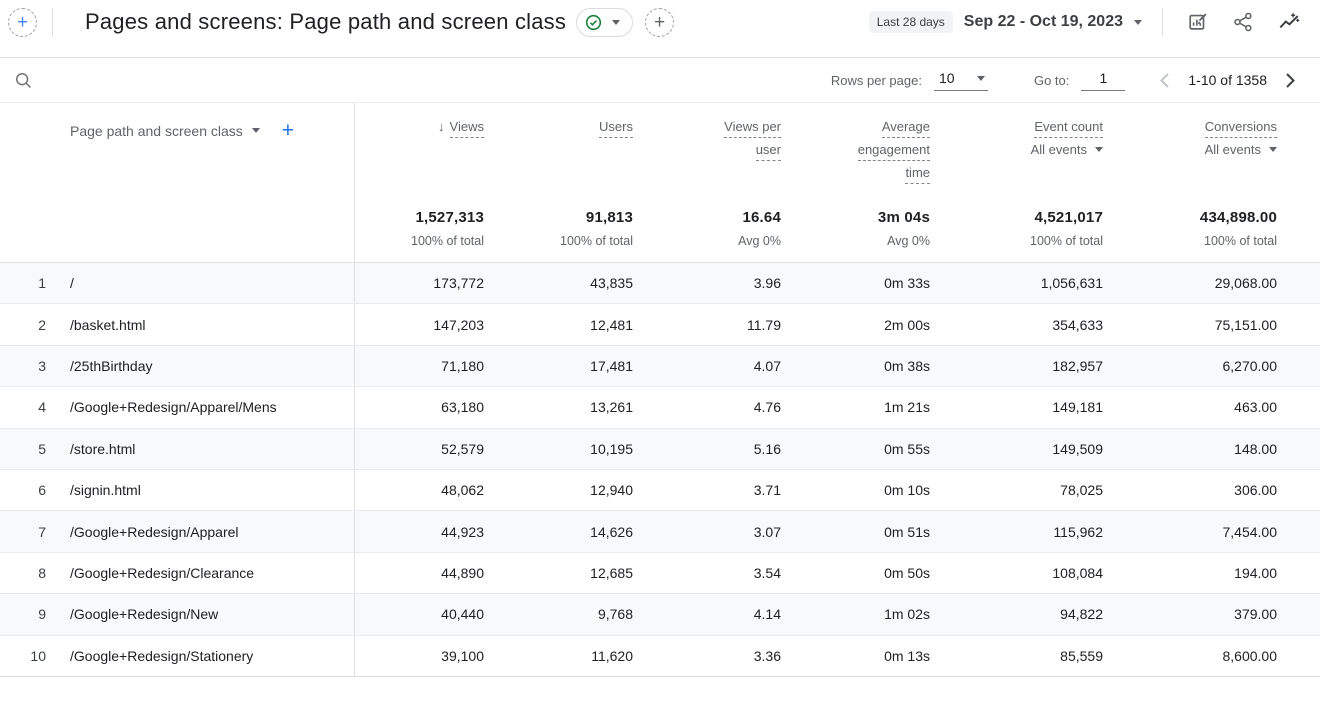  I want to click on plus-icon: +, so click(22, 22).